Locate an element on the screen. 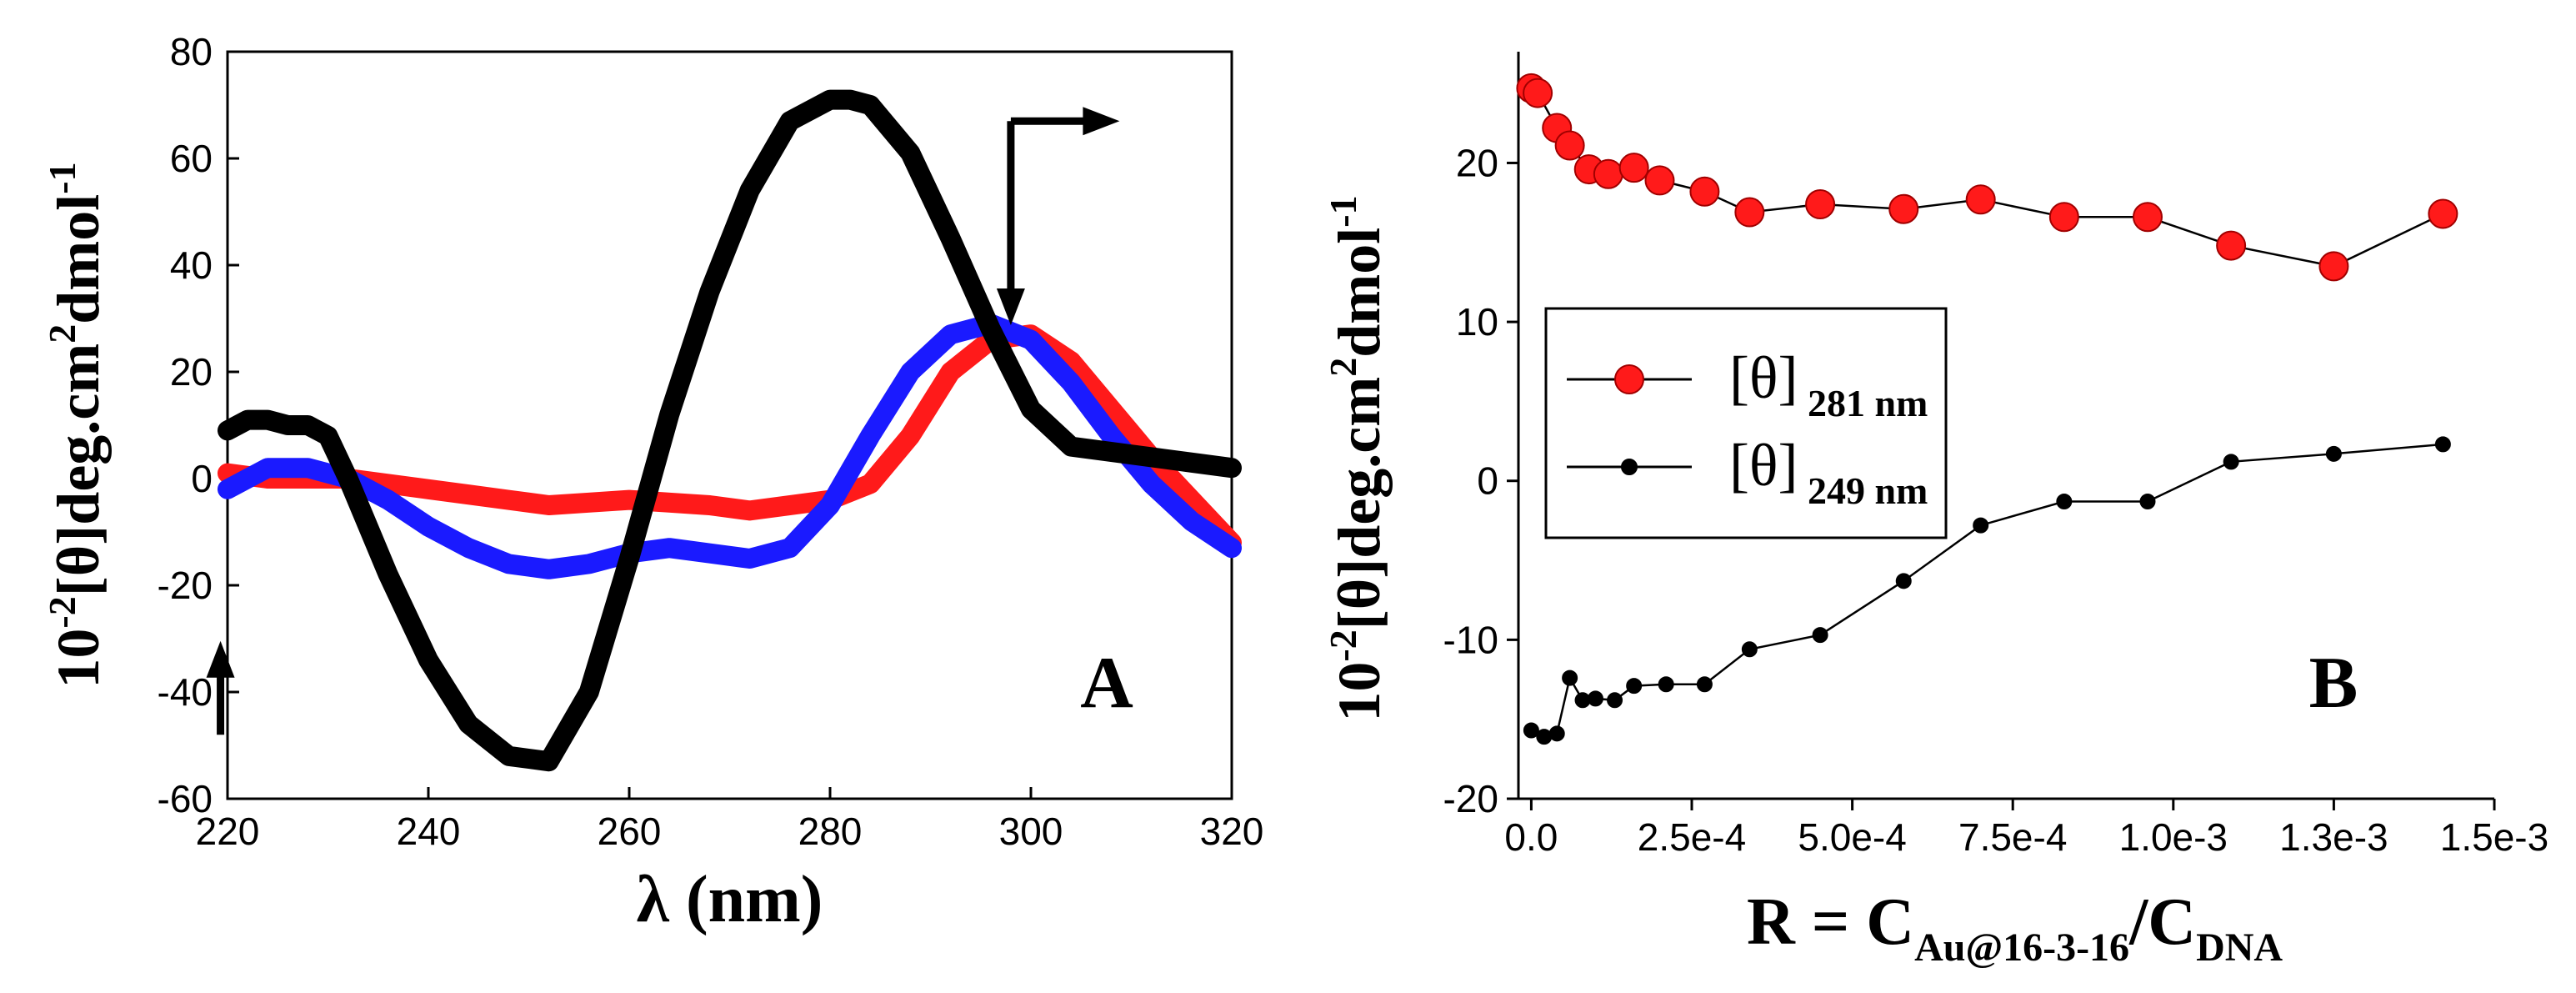 The height and width of the screenshot is (993, 2576). x-tick-label: 280 is located at coordinates (831, 831).